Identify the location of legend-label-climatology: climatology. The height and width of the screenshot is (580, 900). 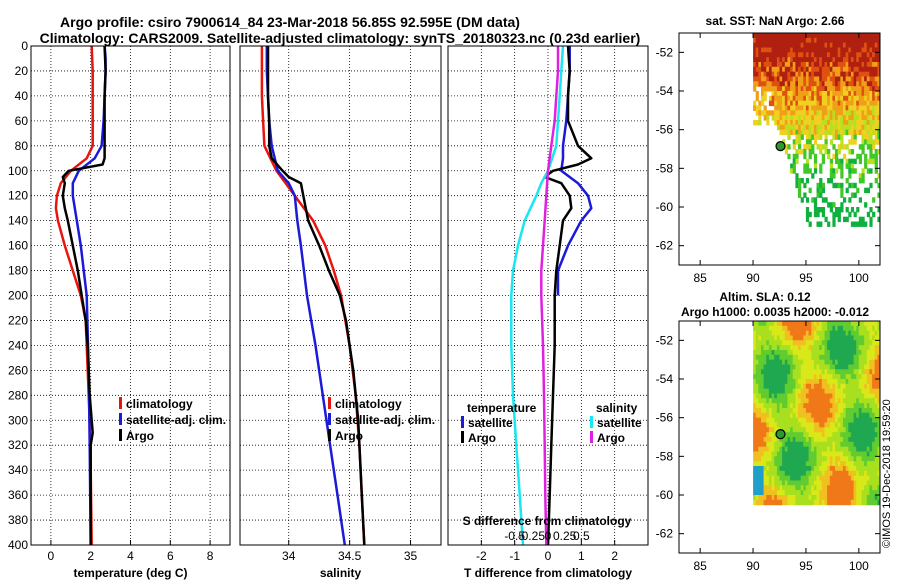
(368, 404).